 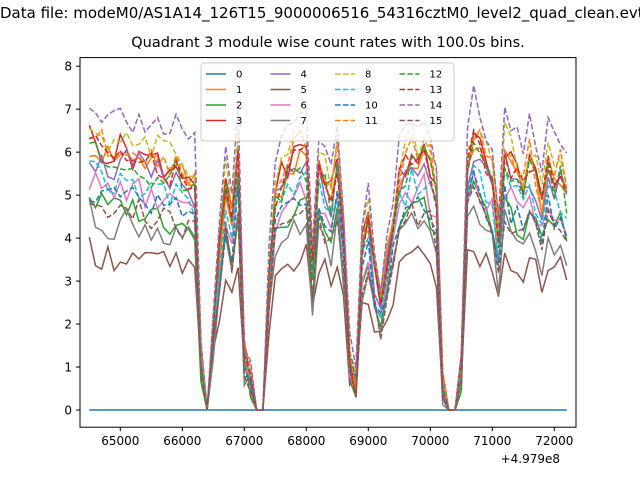 I want to click on legend-label-13: 13, so click(x=436, y=90).